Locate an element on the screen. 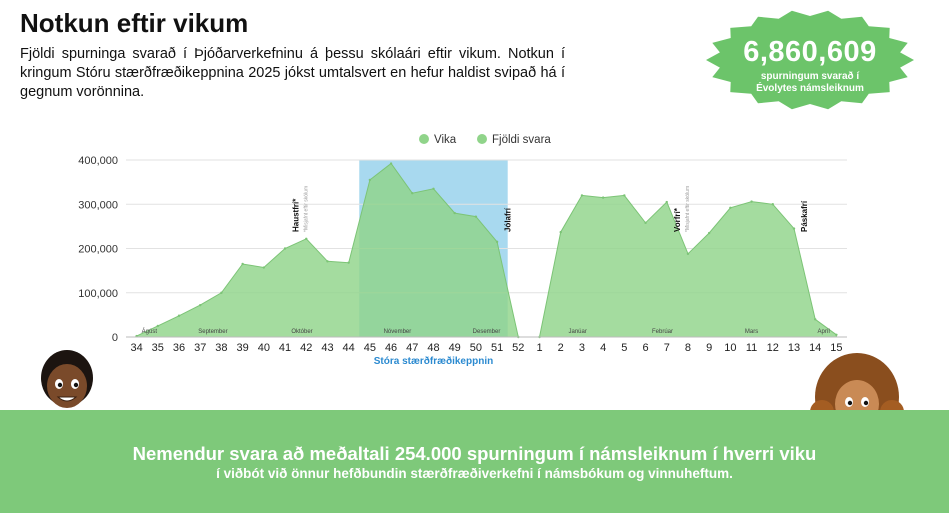 This screenshot has width=949, height=513. y-tick-label: 400,000 is located at coordinates (98, 161).